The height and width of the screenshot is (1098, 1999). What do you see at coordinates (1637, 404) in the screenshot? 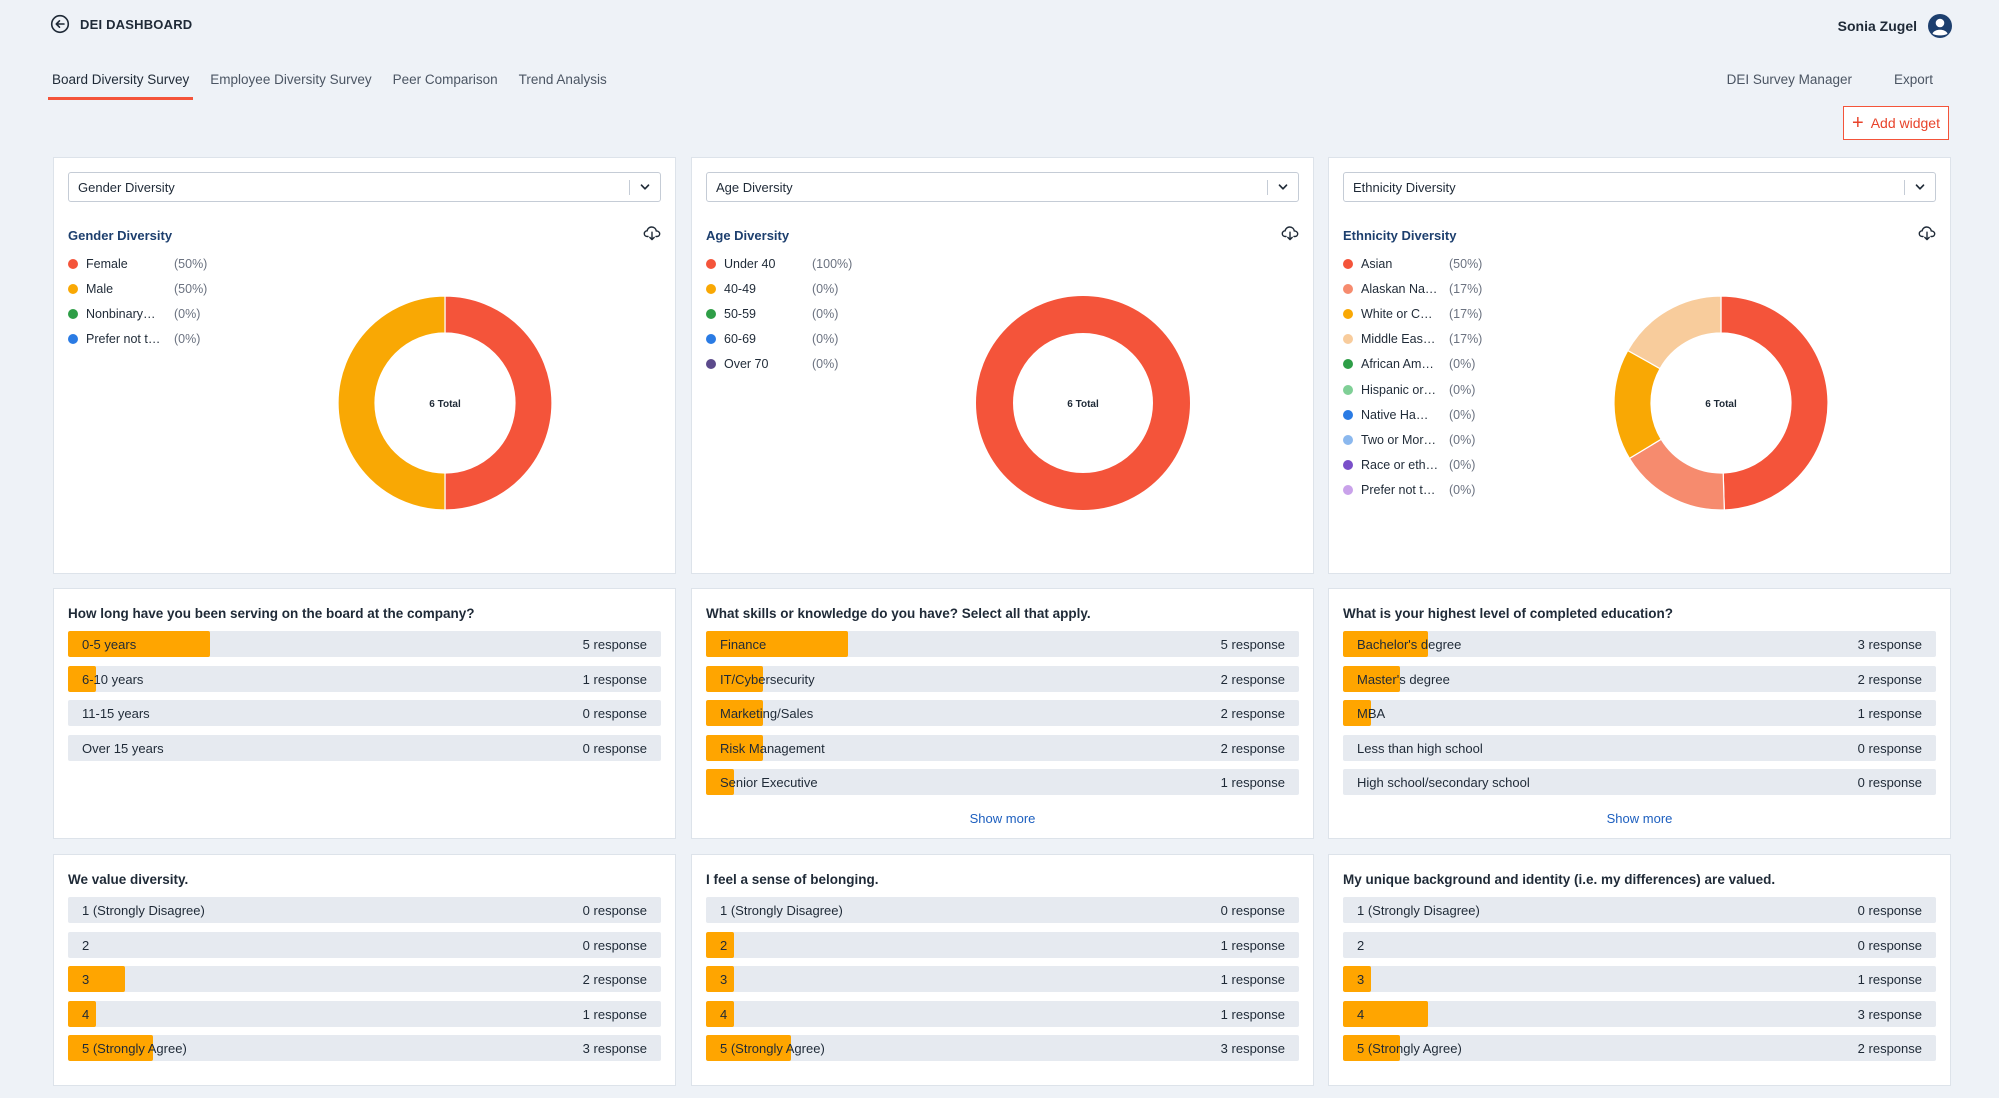
I see `donut-slice-white-or-c` at bounding box center [1637, 404].